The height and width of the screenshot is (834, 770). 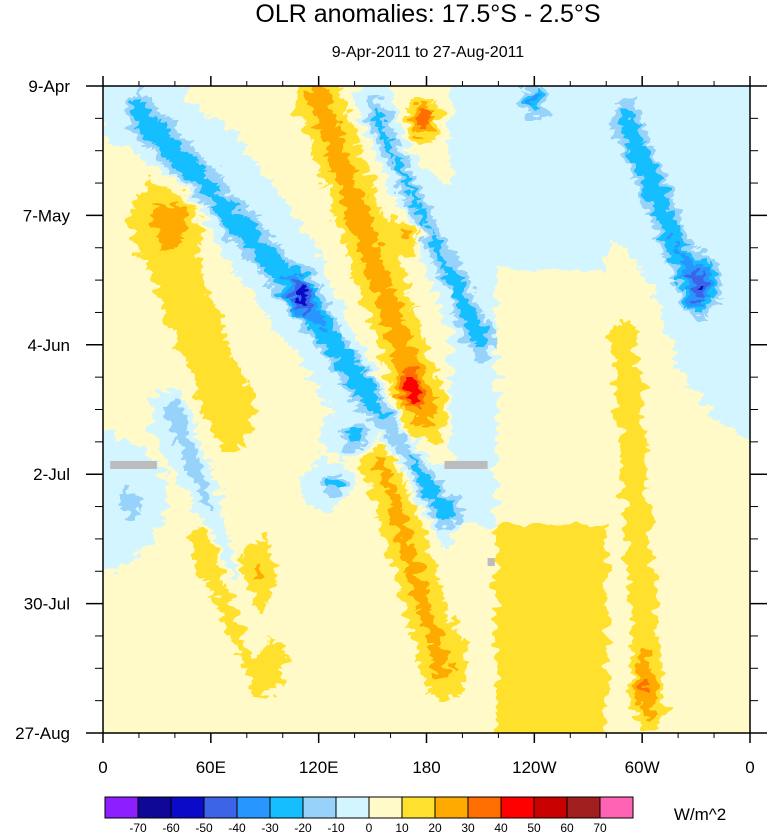 I want to click on colorbar-label-7: 0, so click(x=369, y=827).